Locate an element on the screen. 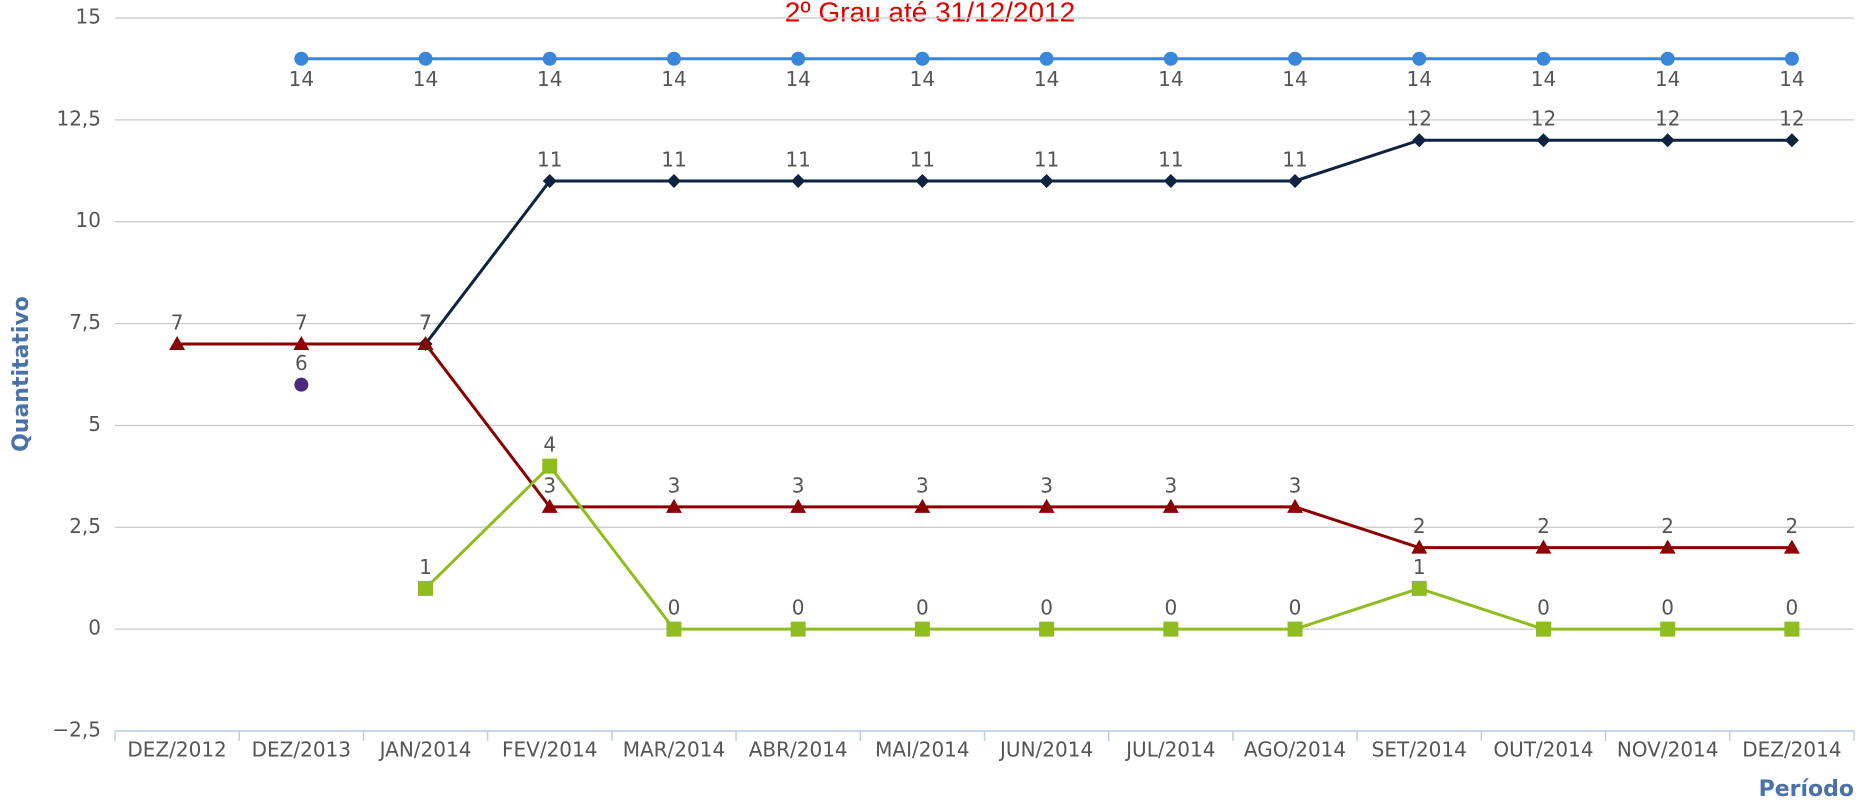  data-label: 6 is located at coordinates (301, 363).